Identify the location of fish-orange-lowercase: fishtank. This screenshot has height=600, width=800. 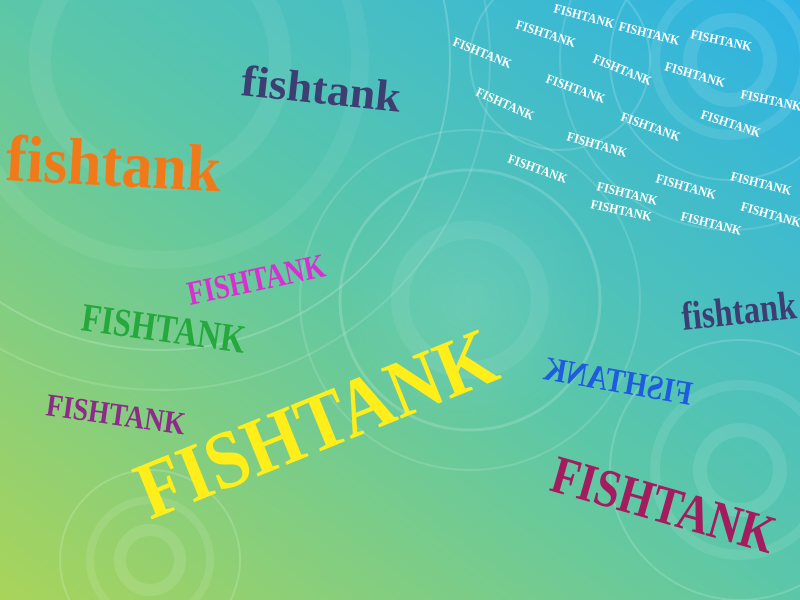
(113, 164).